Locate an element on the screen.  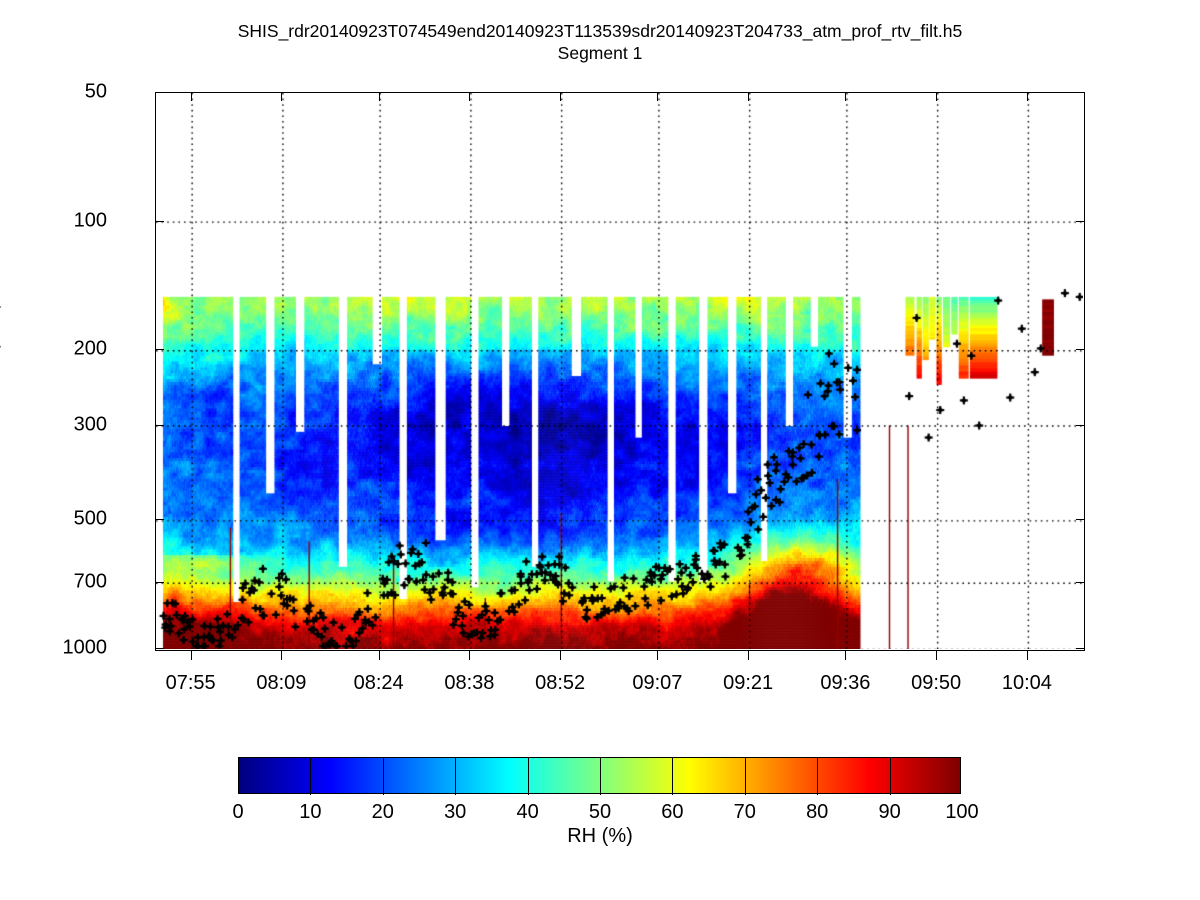
x-tick-label-09-36: 09:36 is located at coordinates (845, 683).